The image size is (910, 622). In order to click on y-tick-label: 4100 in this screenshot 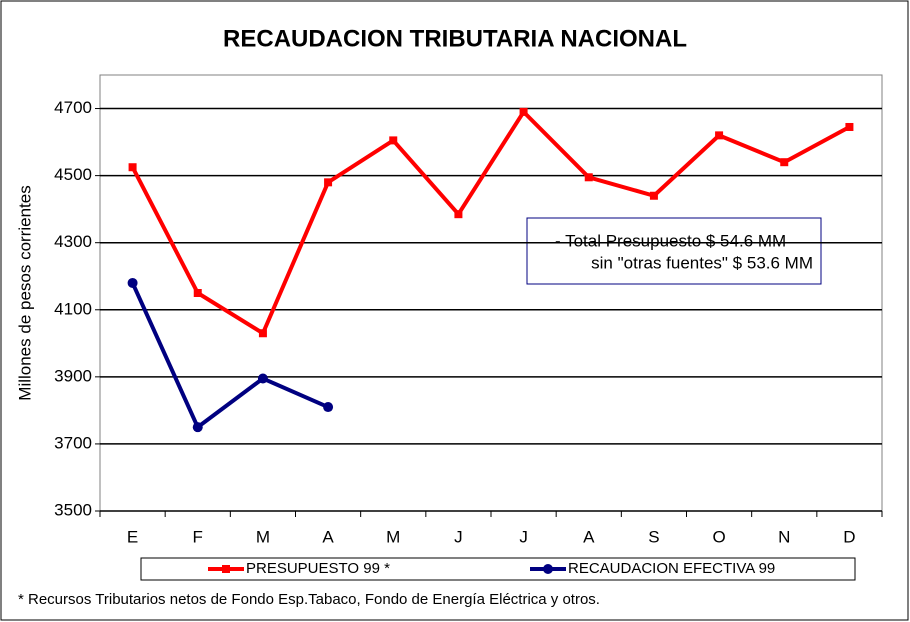, I will do `click(73, 308)`.